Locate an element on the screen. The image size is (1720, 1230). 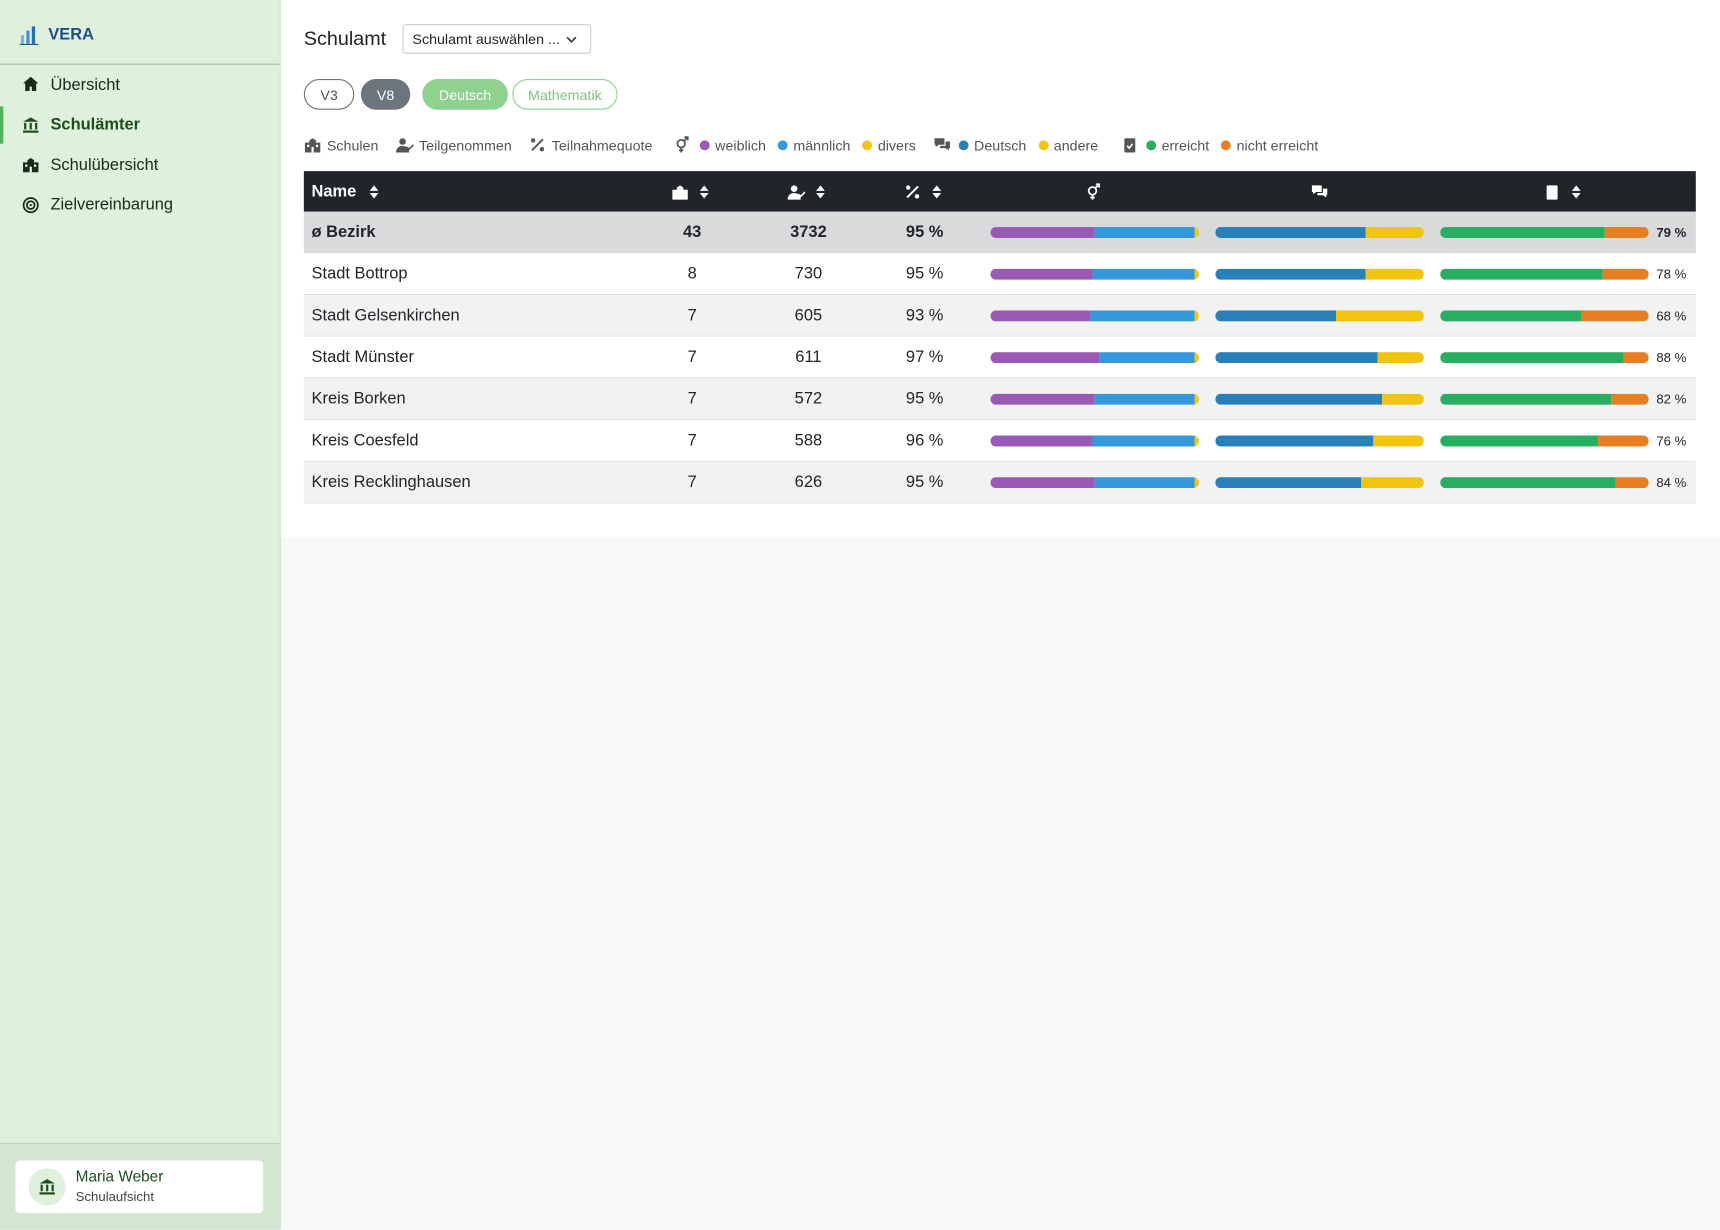
table-row: Stadt Bottrop 8 730 95 % 78 % is located at coordinates (999, 274).